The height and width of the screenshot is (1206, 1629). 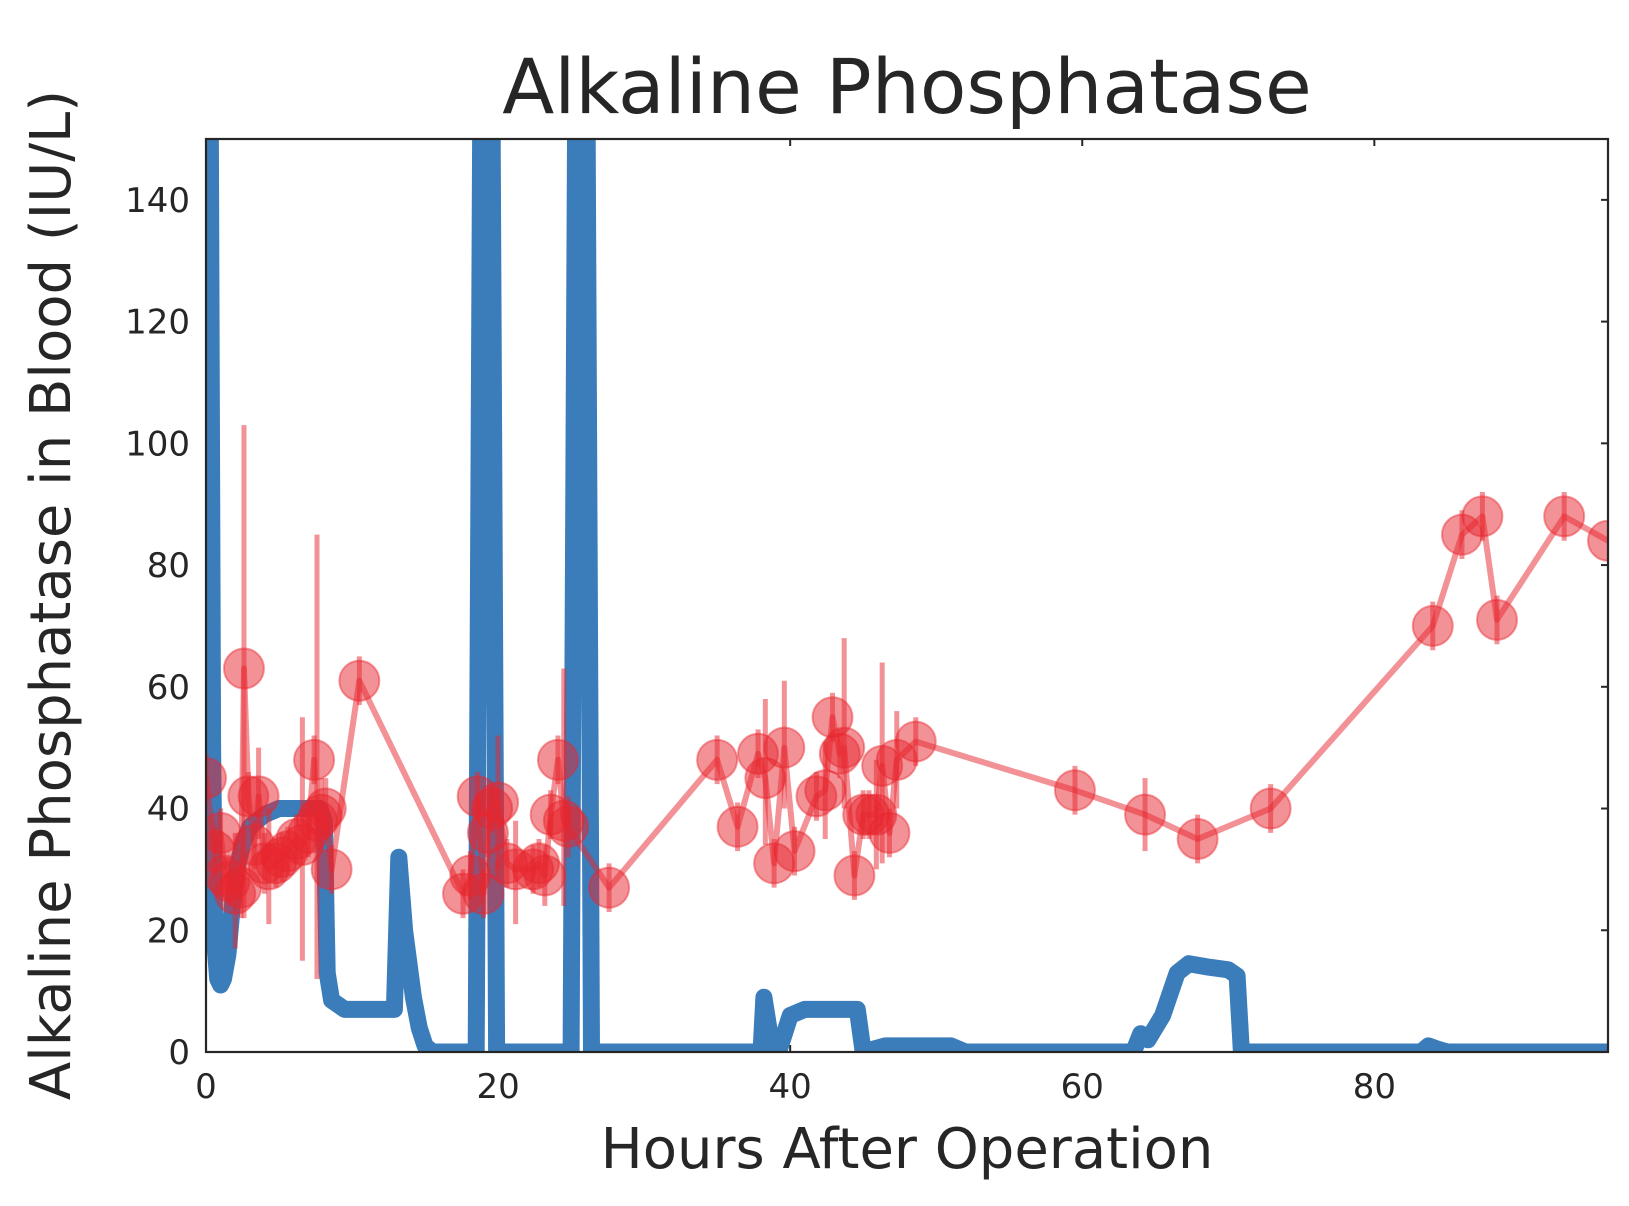 What do you see at coordinates (1374, 1087) in the screenshot?
I see `x-tick-label: 80` at bounding box center [1374, 1087].